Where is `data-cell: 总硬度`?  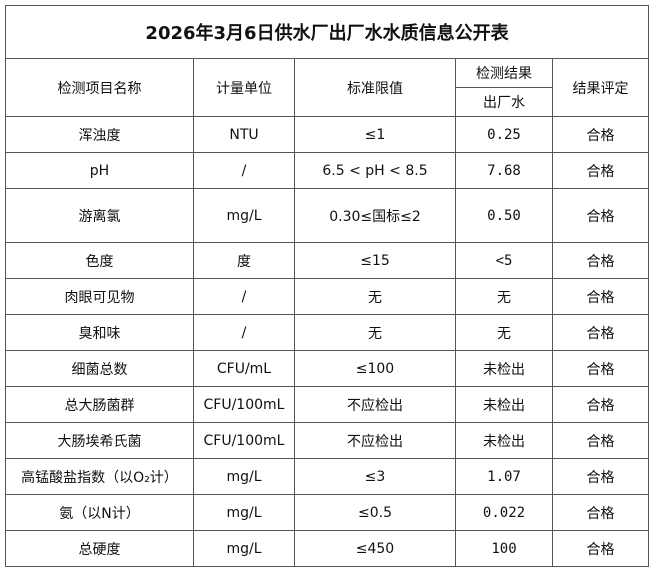 data-cell: 总硬度 is located at coordinates (99, 548).